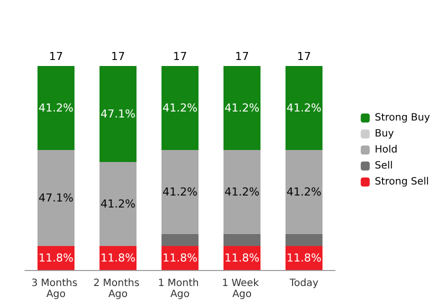  Describe the element at coordinates (242, 289) in the screenshot. I see `x-tick-label: 1 Week Ago` at that location.